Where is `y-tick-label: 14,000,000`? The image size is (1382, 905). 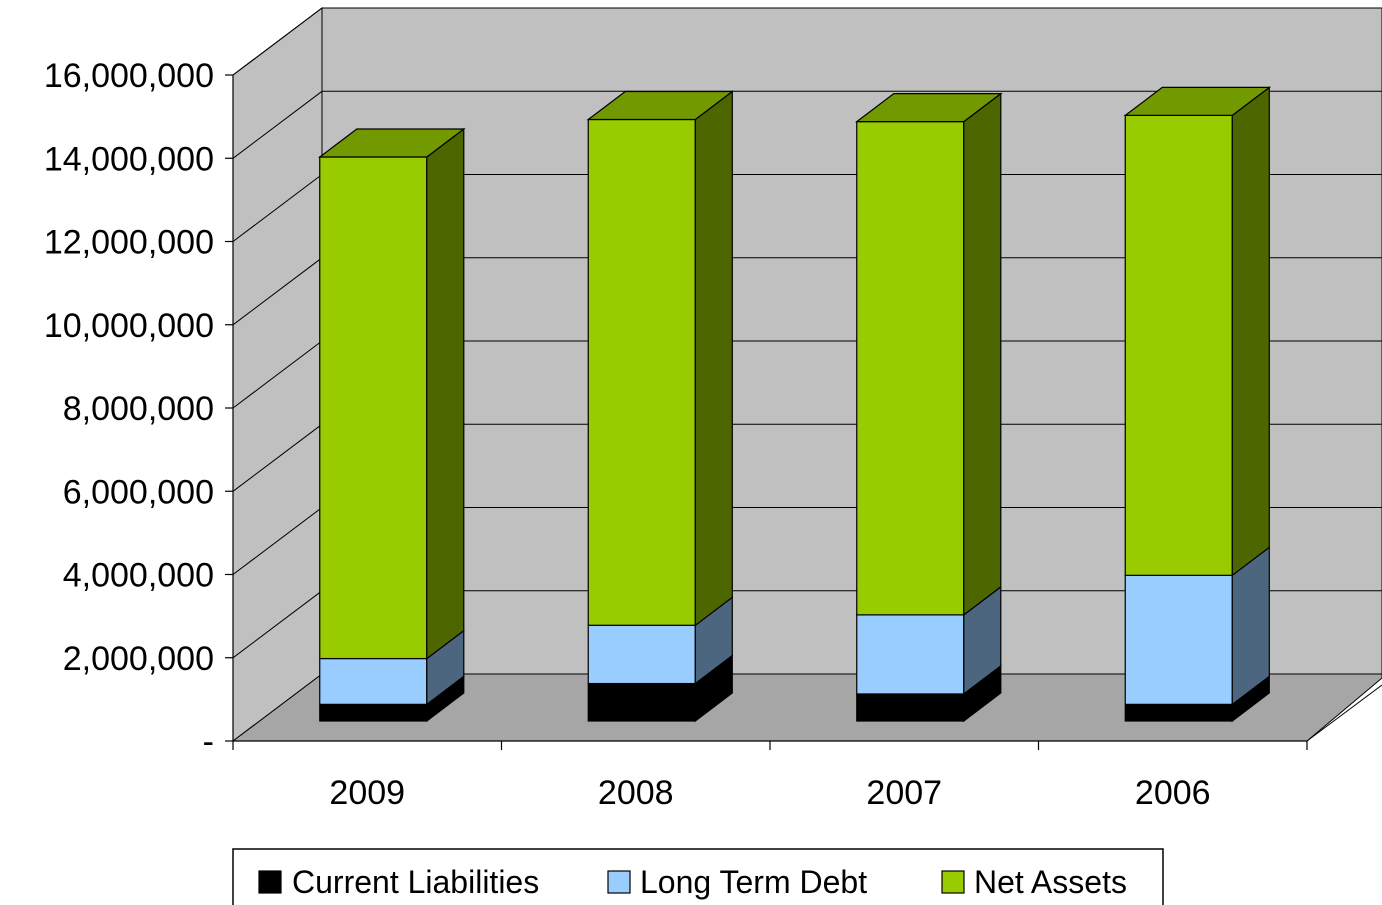 y-tick-label: 14,000,000 is located at coordinates (129, 159).